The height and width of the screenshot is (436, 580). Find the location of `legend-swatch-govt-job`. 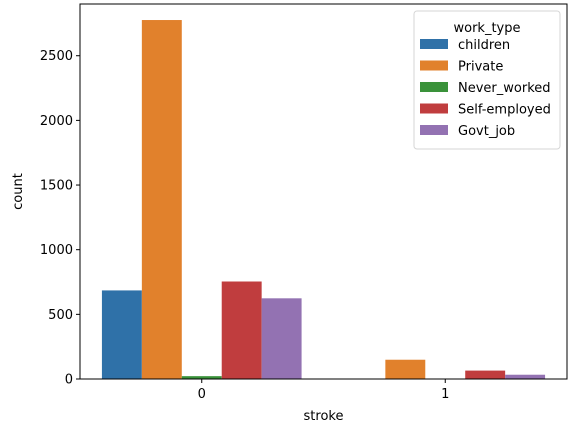

legend-swatch-govt-job is located at coordinates (434, 130).